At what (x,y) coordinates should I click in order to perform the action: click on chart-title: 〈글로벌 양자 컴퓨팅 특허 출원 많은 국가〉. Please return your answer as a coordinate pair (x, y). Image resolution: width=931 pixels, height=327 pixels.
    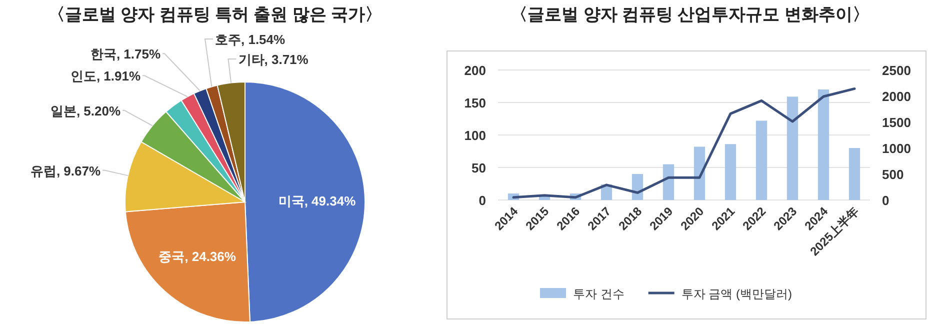
    Looking at the image, I should click on (215, 14).